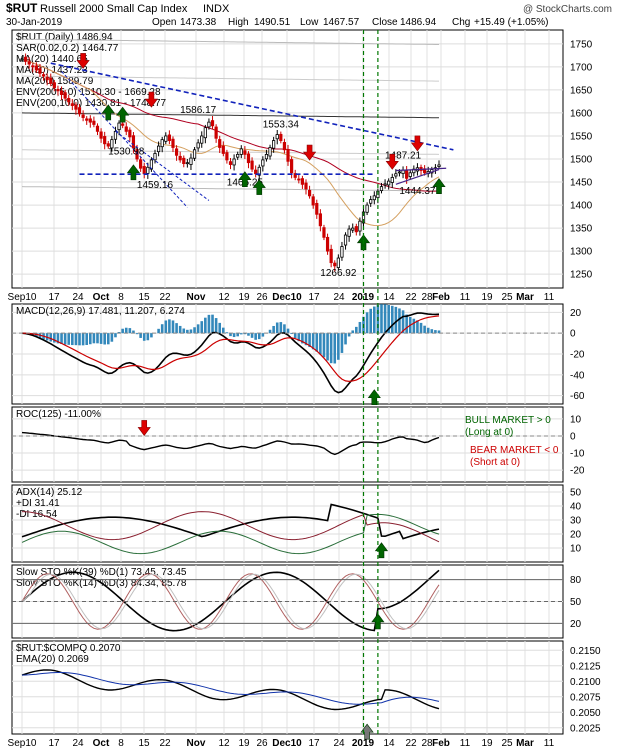  Describe the element at coordinates (198, 22) in the screenshot. I see `open-value: 1473.38` at that location.